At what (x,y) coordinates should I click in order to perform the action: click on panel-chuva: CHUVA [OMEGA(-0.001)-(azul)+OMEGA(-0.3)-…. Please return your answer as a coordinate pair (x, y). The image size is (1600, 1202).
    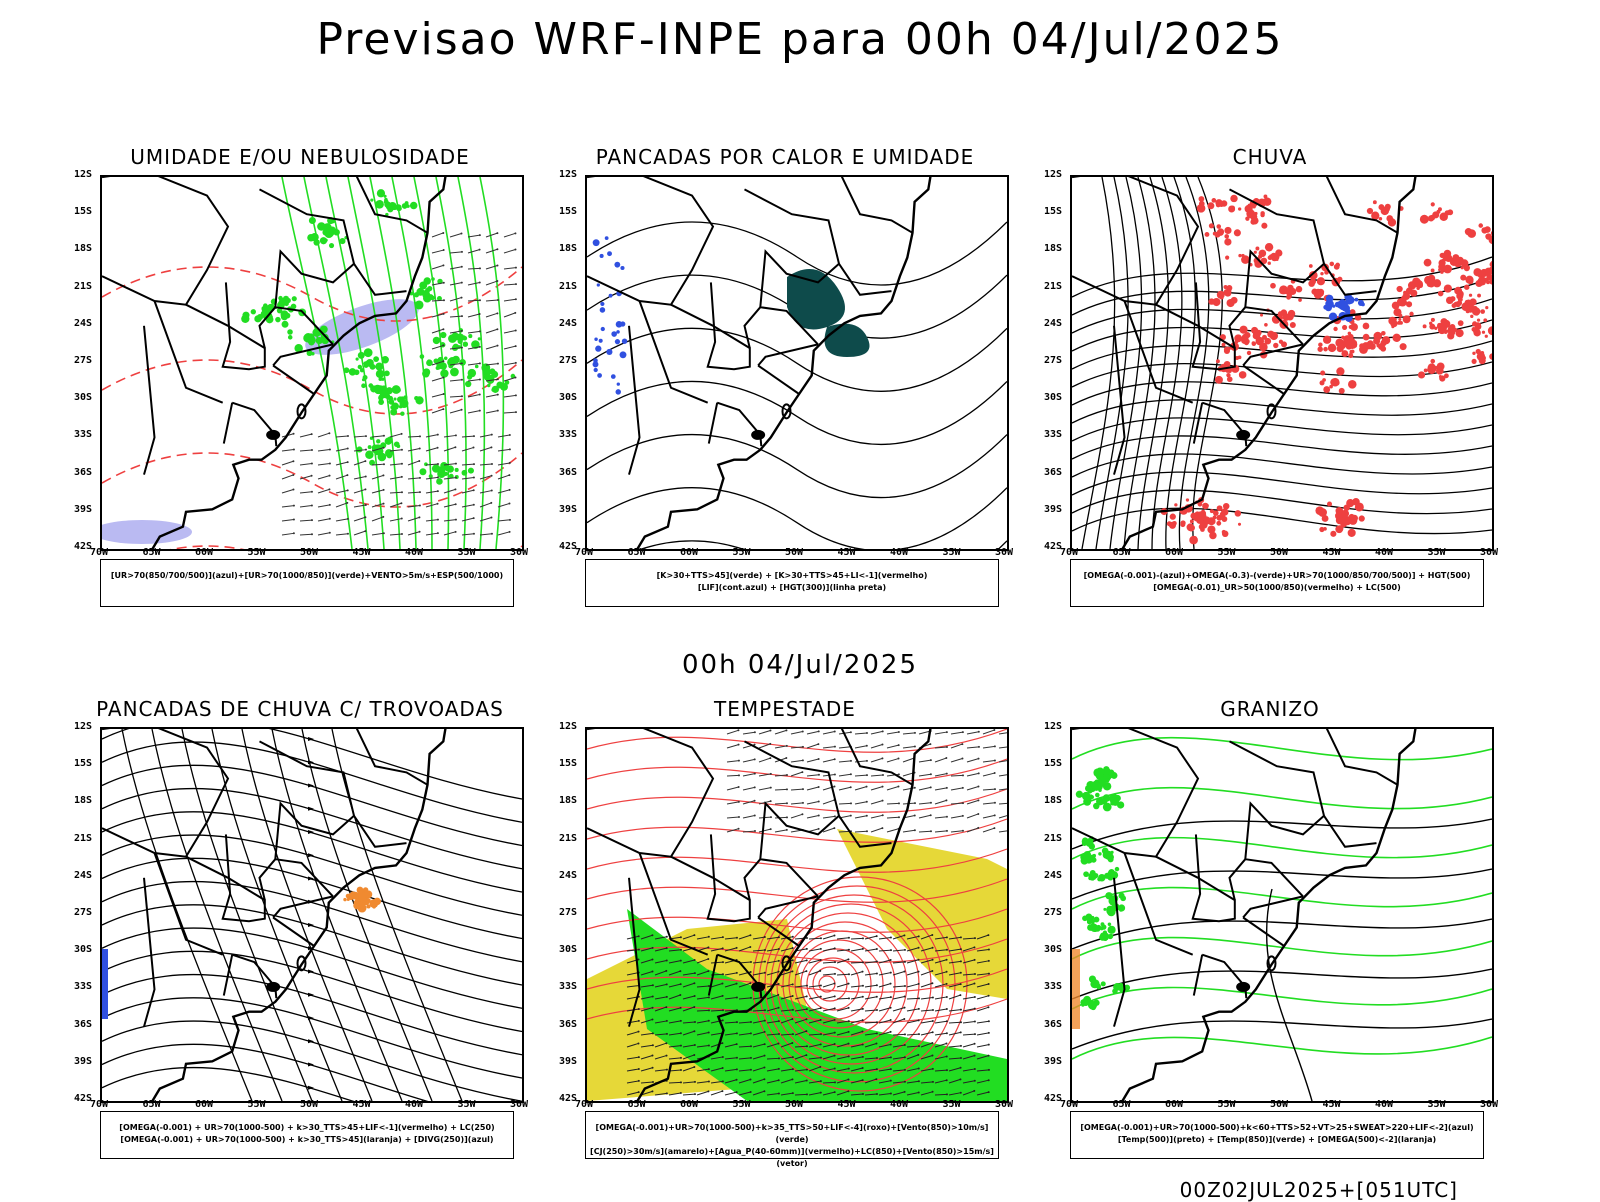
    Looking at the image, I should click on (1270, 385).